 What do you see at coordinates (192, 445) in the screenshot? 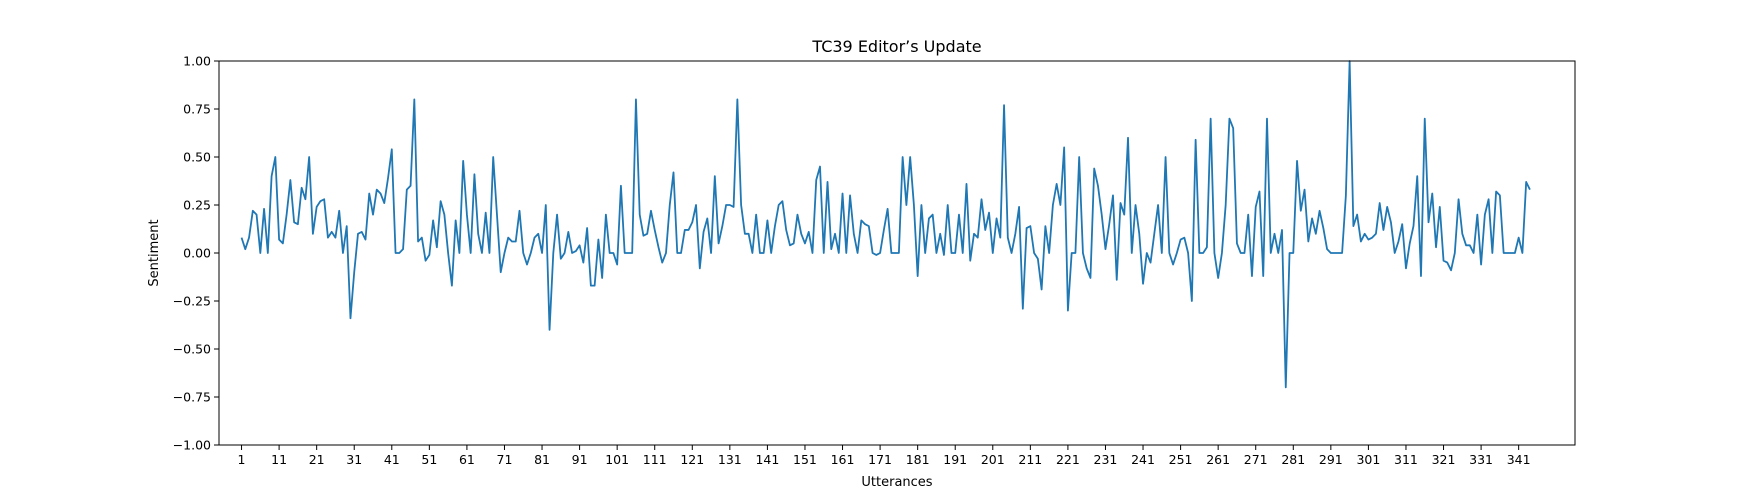
I see `y-tick-label: −1.00` at bounding box center [192, 445].